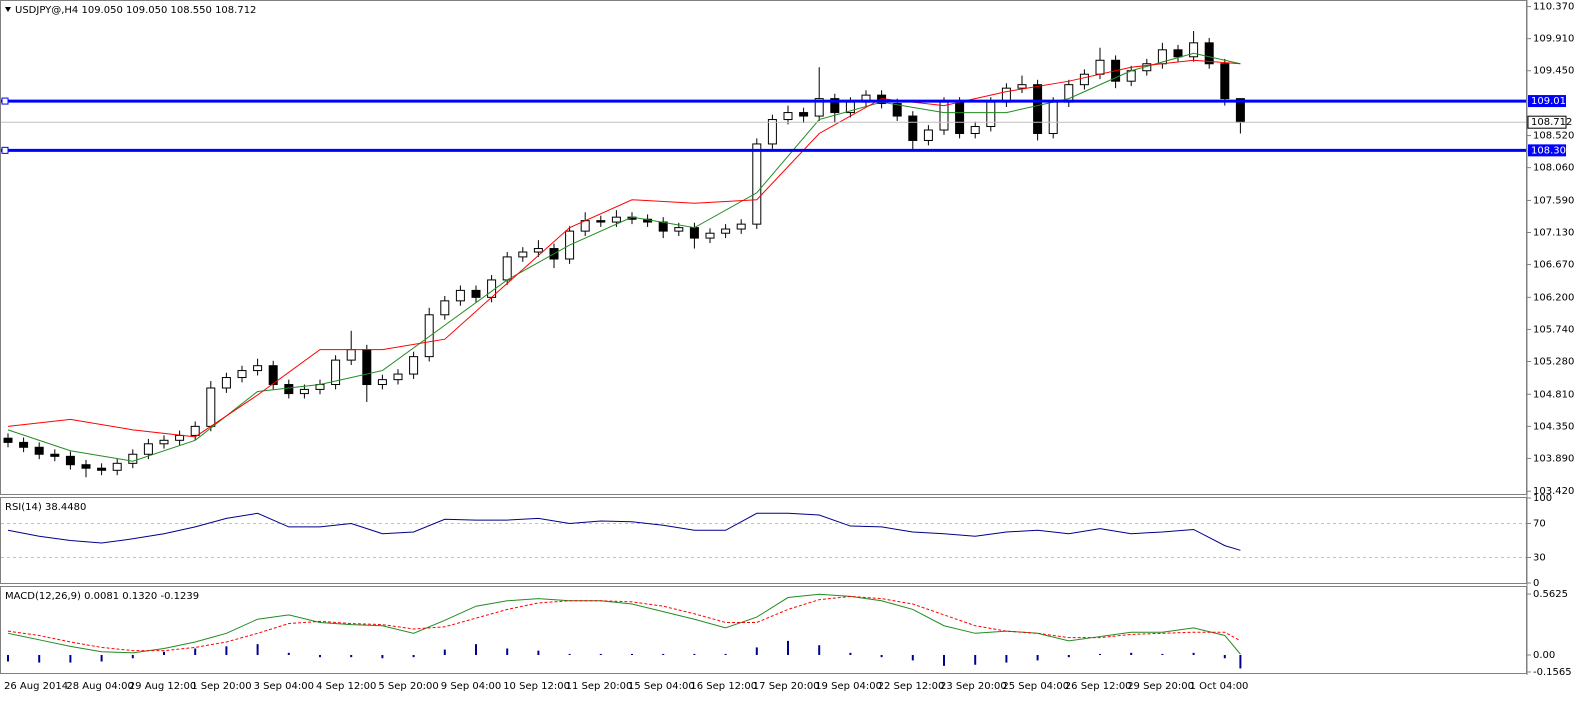  Describe the element at coordinates (1553, 394) in the screenshot. I see `y-tick-label: 104.810` at that location.